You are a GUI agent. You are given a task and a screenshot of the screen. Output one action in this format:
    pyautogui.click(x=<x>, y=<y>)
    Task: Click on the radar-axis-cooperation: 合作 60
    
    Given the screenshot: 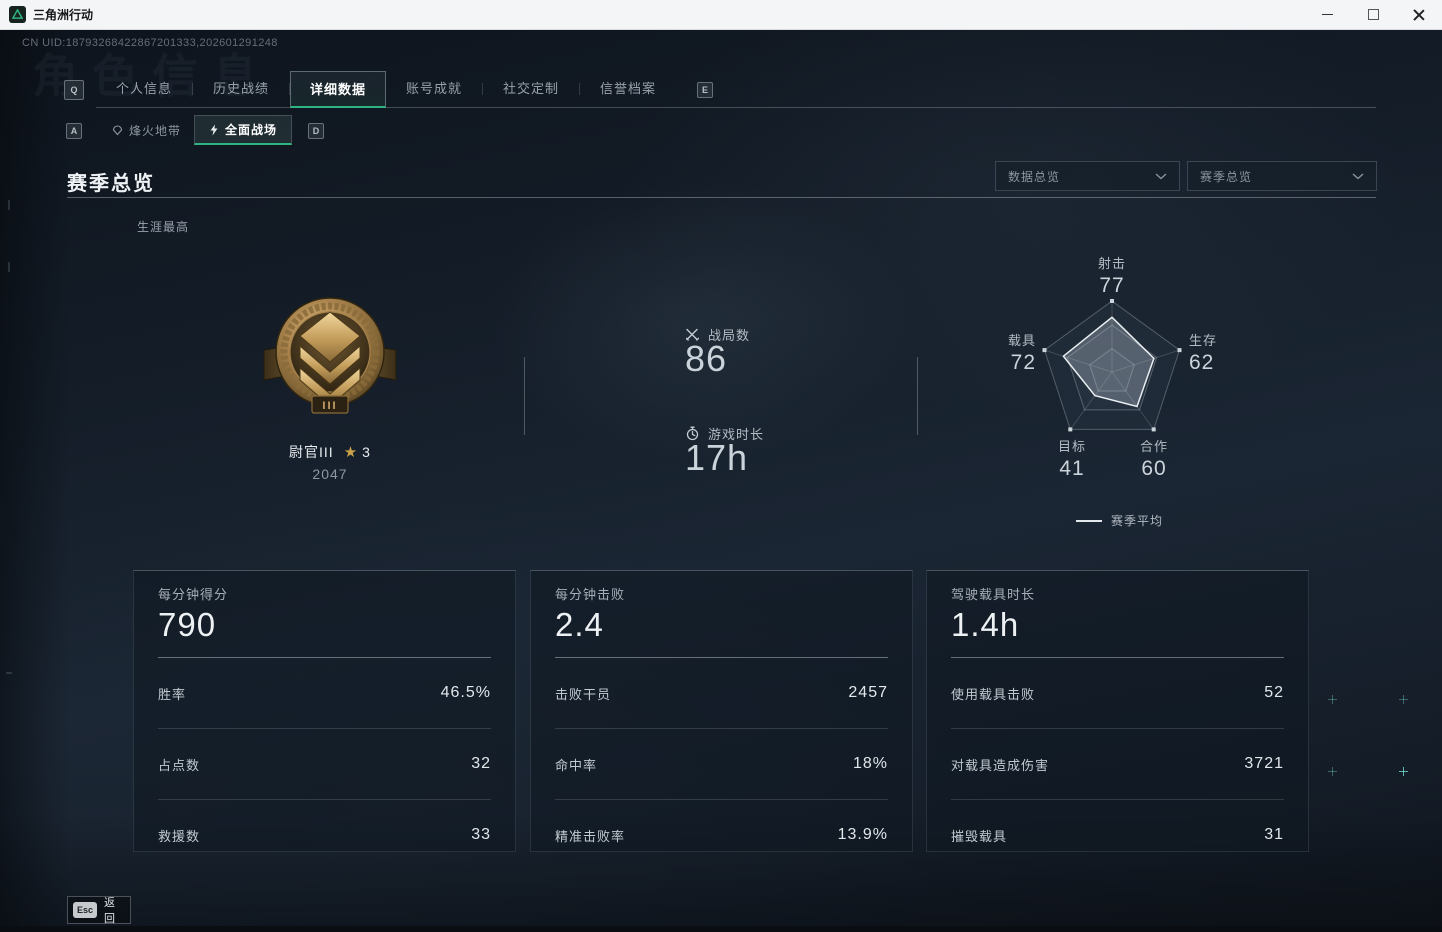 What is the action you would take?
    pyautogui.click(x=1153, y=459)
    